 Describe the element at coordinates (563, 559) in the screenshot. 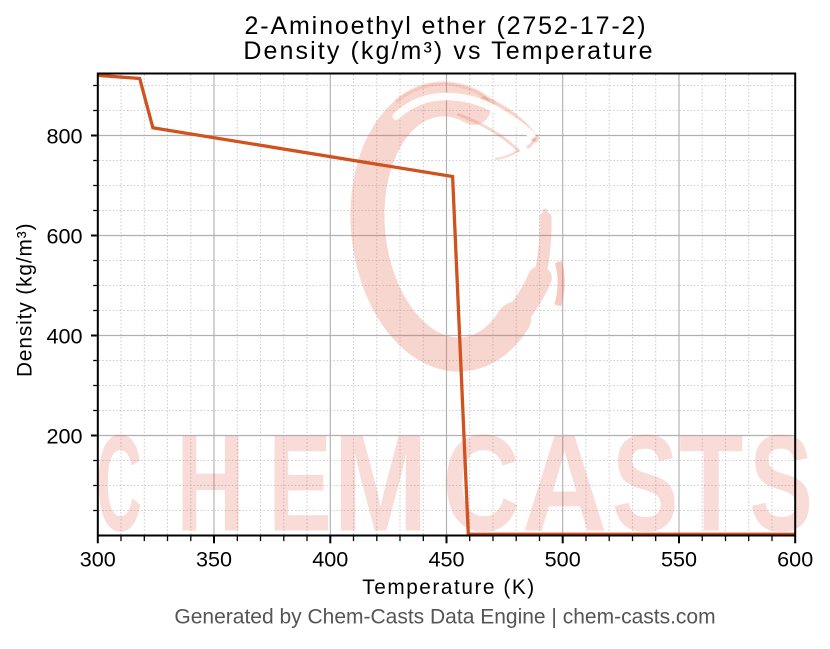

I see `svg-text: 500` at that location.